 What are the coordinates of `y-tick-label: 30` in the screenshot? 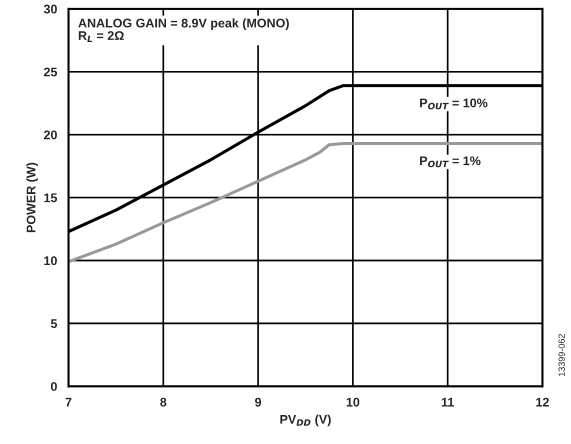 It's located at (50, 9).